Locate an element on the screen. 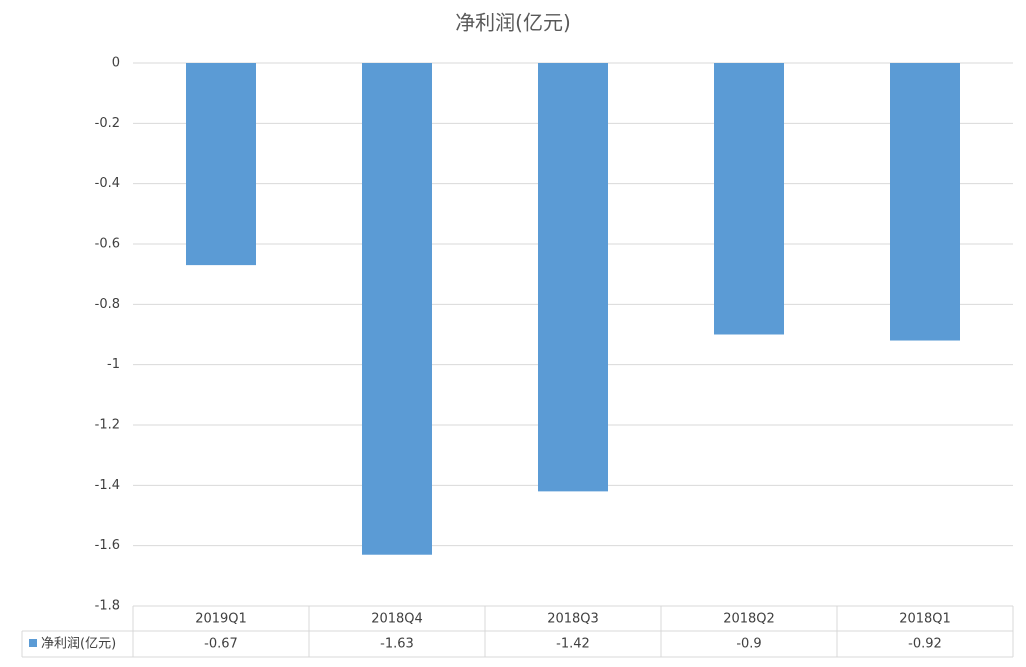 The height and width of the screenshot is (667, 1026). y-tick-label: -1.8 is located at coordinates (107, 606).